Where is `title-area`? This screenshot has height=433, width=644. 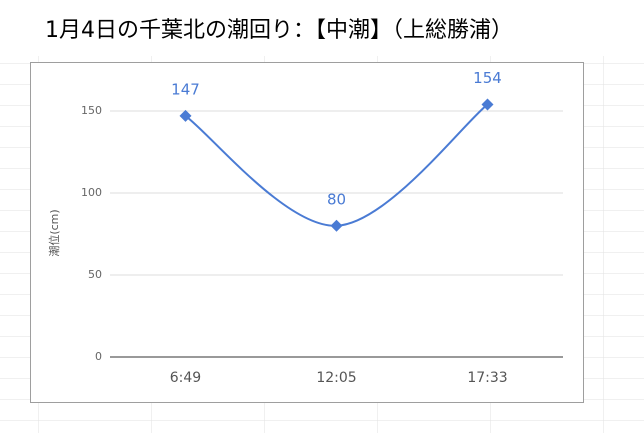
title-area is located at coordinates (322, 28).